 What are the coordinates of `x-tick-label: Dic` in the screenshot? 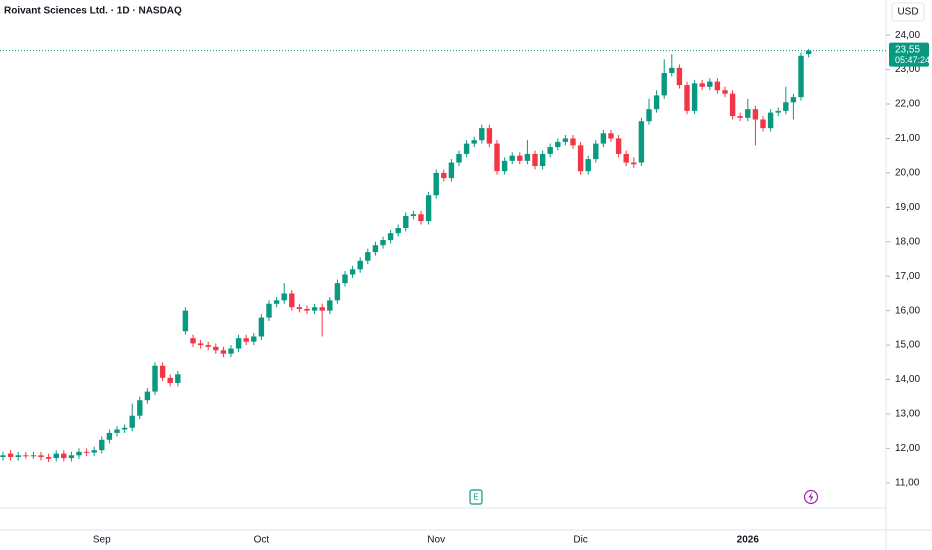 It's located at (580, 540).